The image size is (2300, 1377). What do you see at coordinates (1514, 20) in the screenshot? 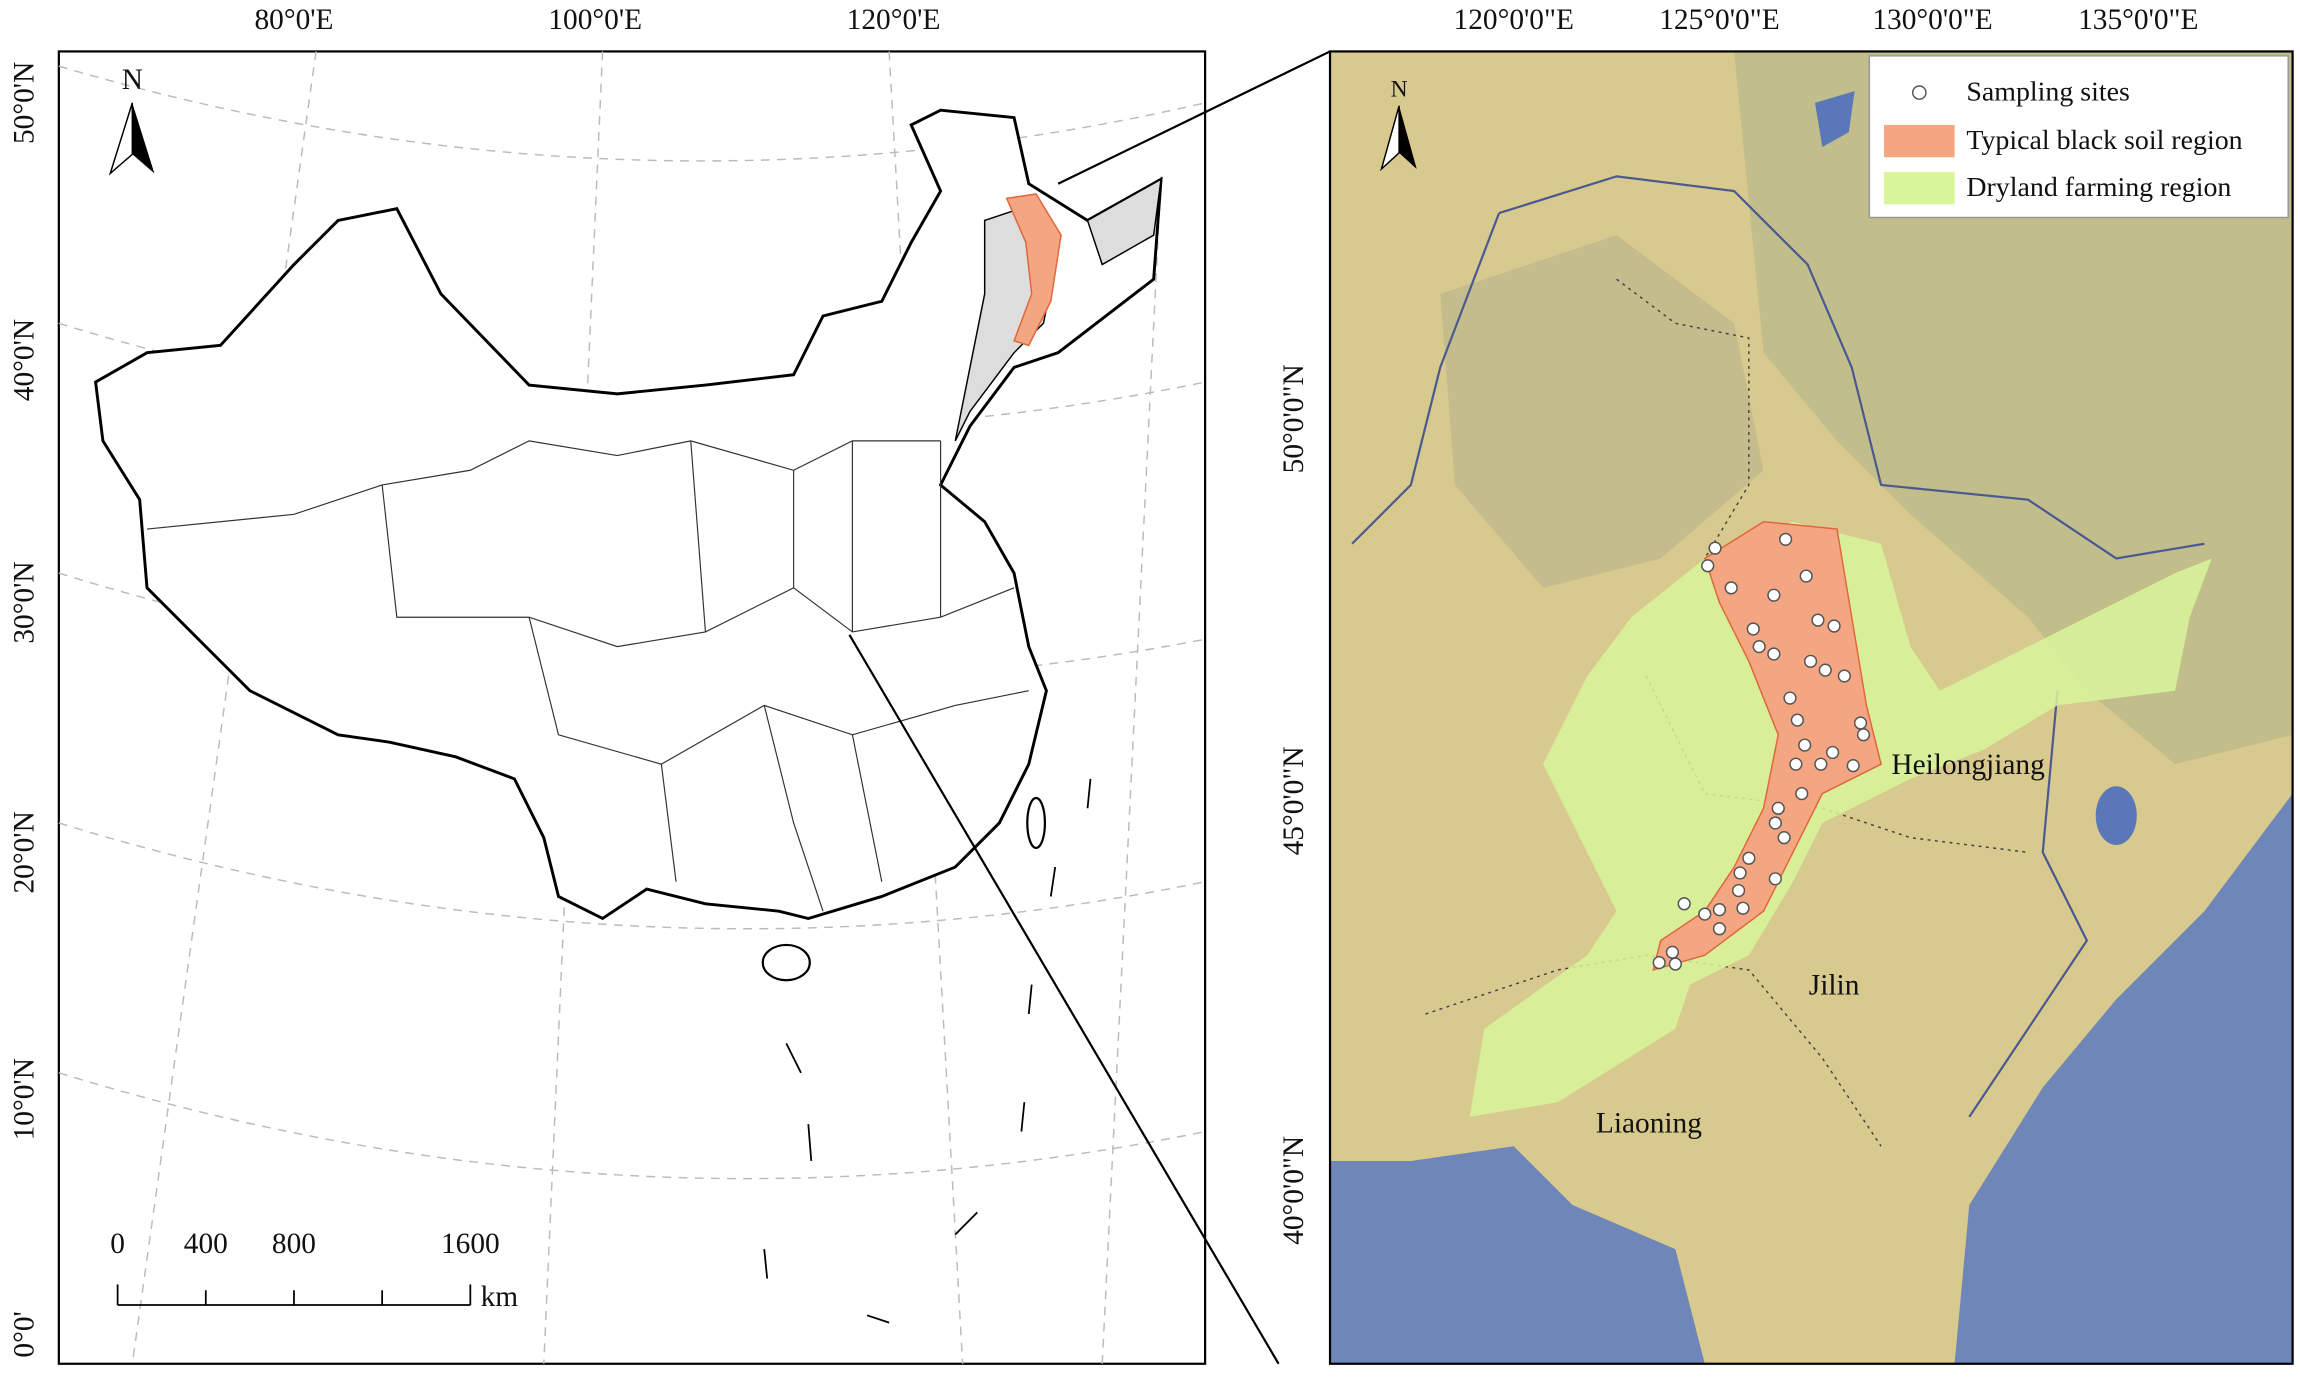
I see `lon-label: 120°0'0"E` at bounding box center [1514, 20].